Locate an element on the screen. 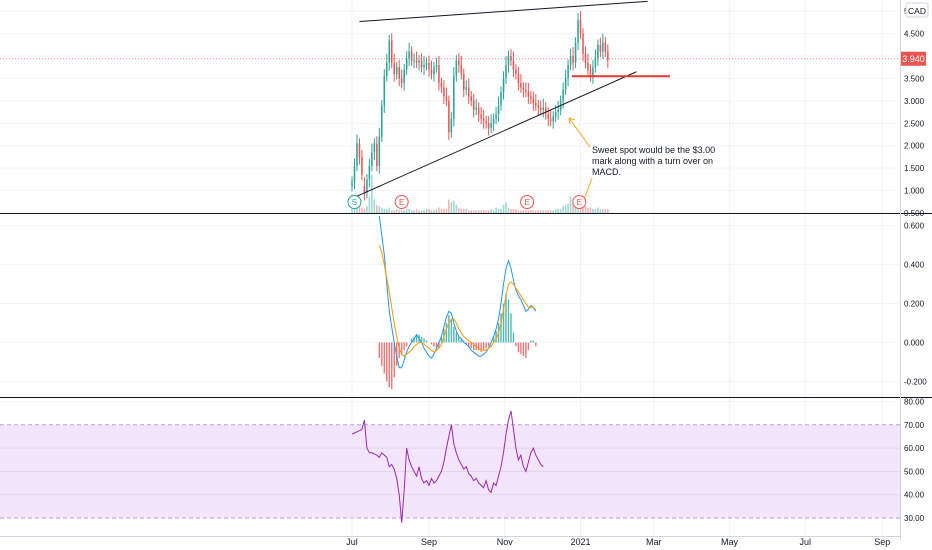  y-tick-label: 0.000 is located at coordinates (914, 342).